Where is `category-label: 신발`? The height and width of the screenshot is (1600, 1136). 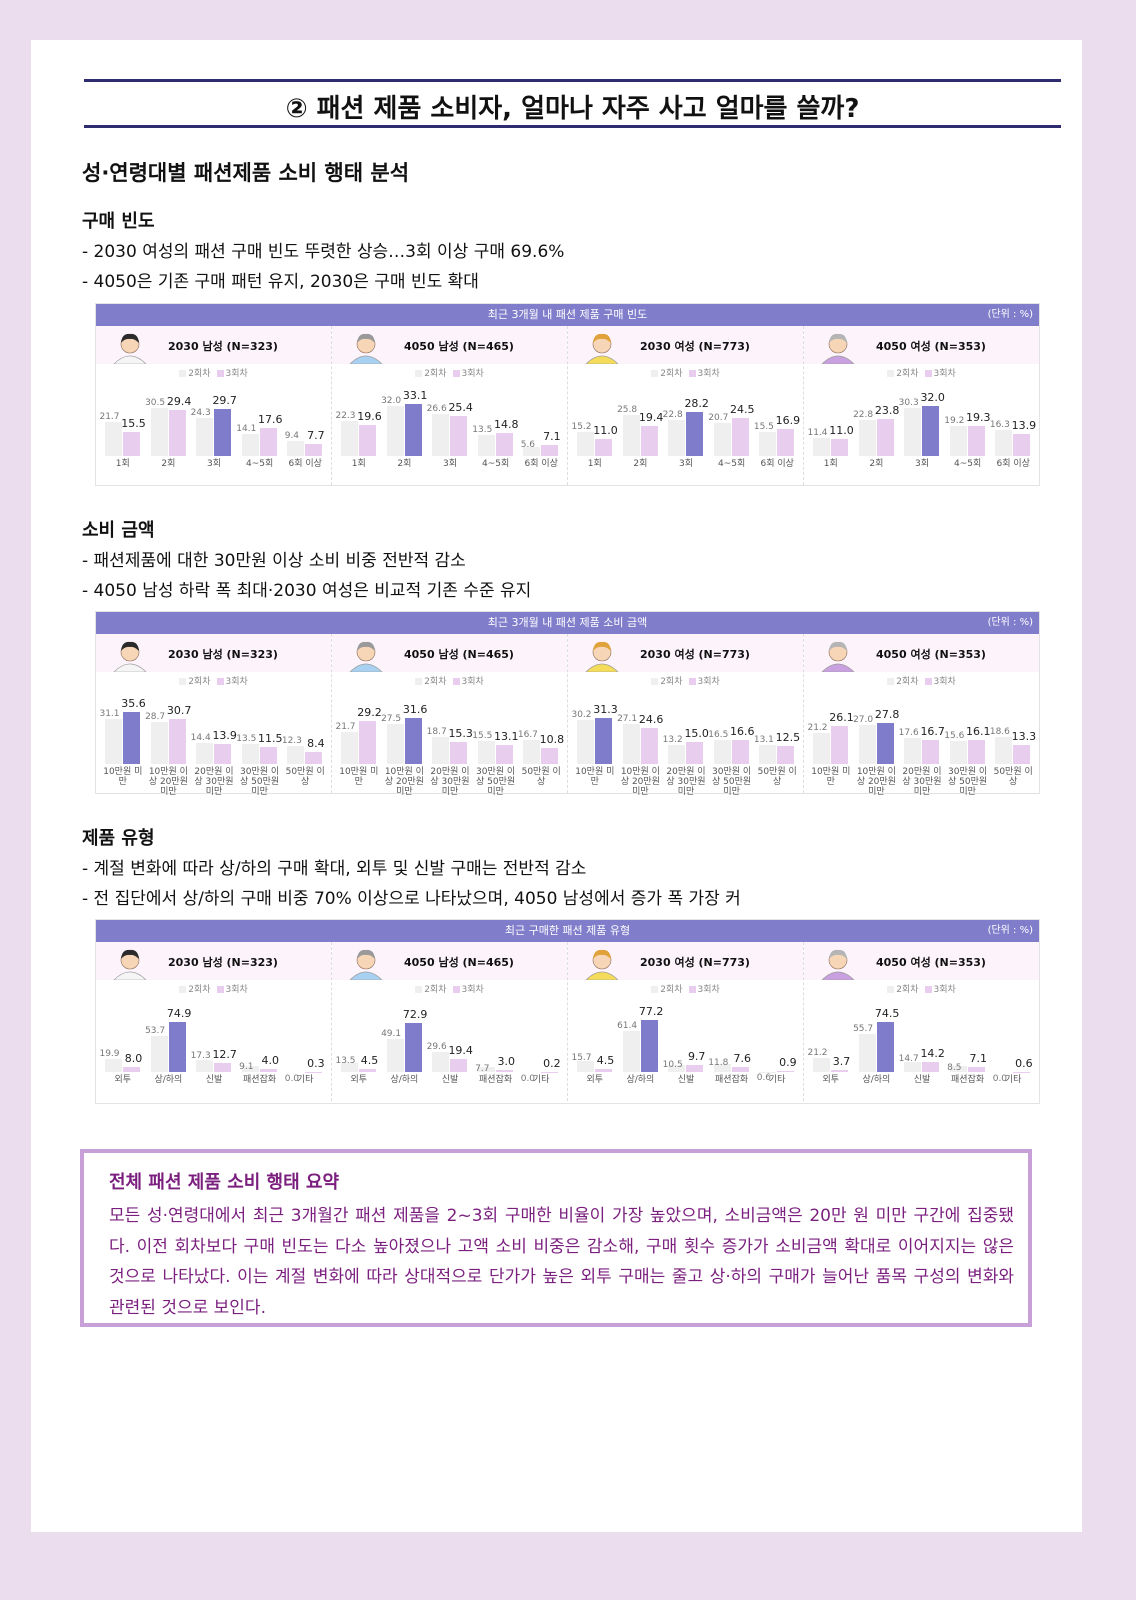
category-label: 신발 is located at coordinates (450, 1080).